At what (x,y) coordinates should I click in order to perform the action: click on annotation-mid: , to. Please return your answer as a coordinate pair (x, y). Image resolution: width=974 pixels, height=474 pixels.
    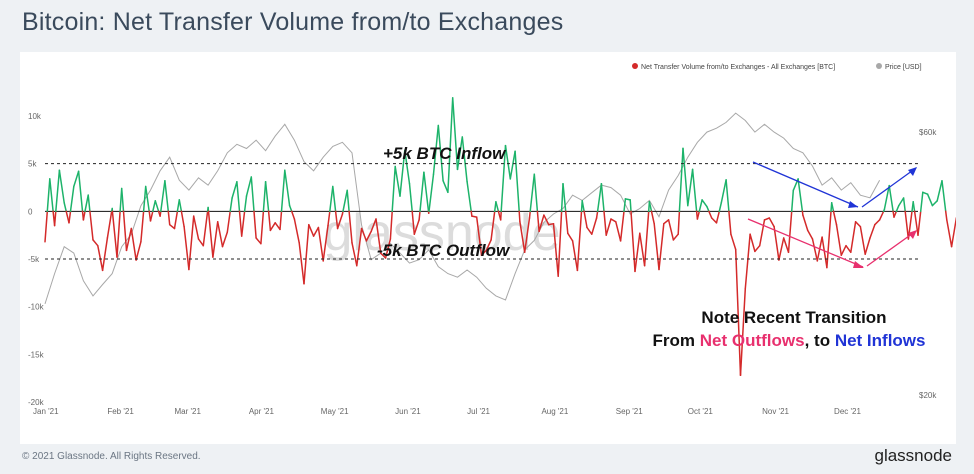
    Looking at the image, I should click on (820, 340).